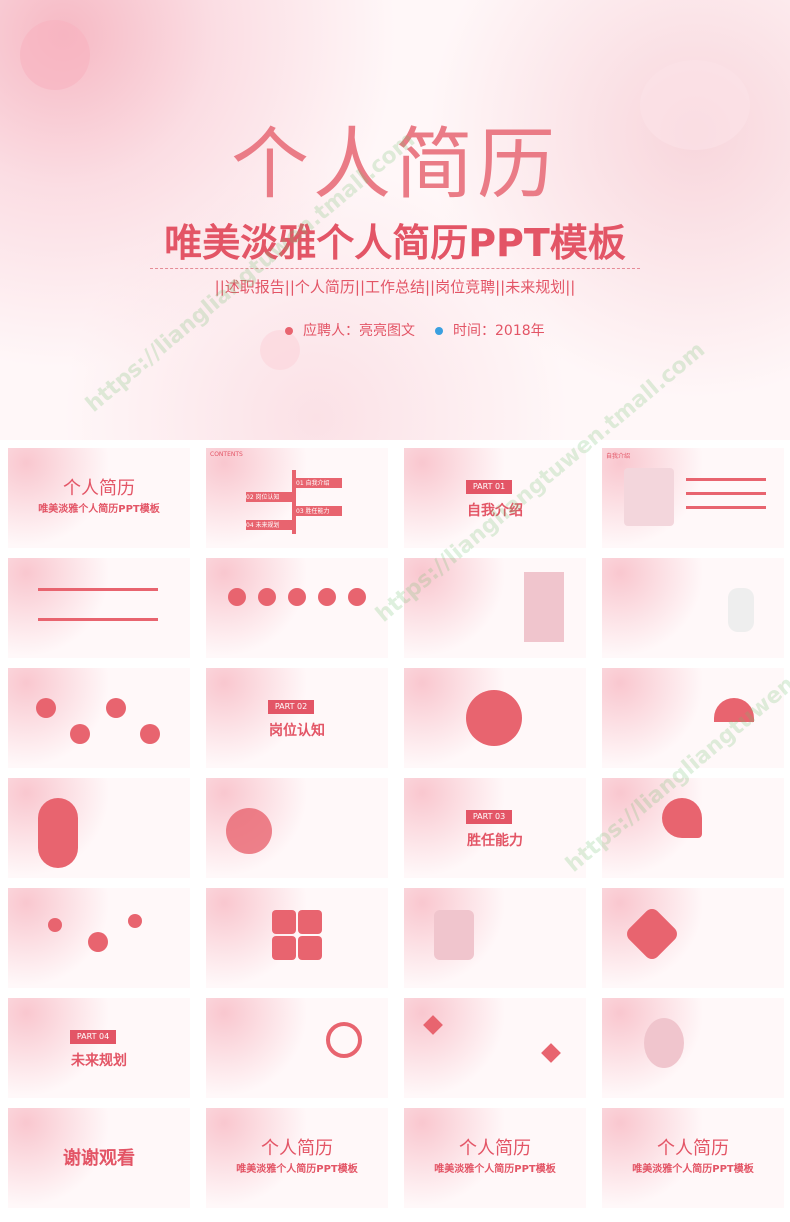 This screenshot has width=790, height=1222. I want to click on time-info: 时间：2018年, so click(490, 330).